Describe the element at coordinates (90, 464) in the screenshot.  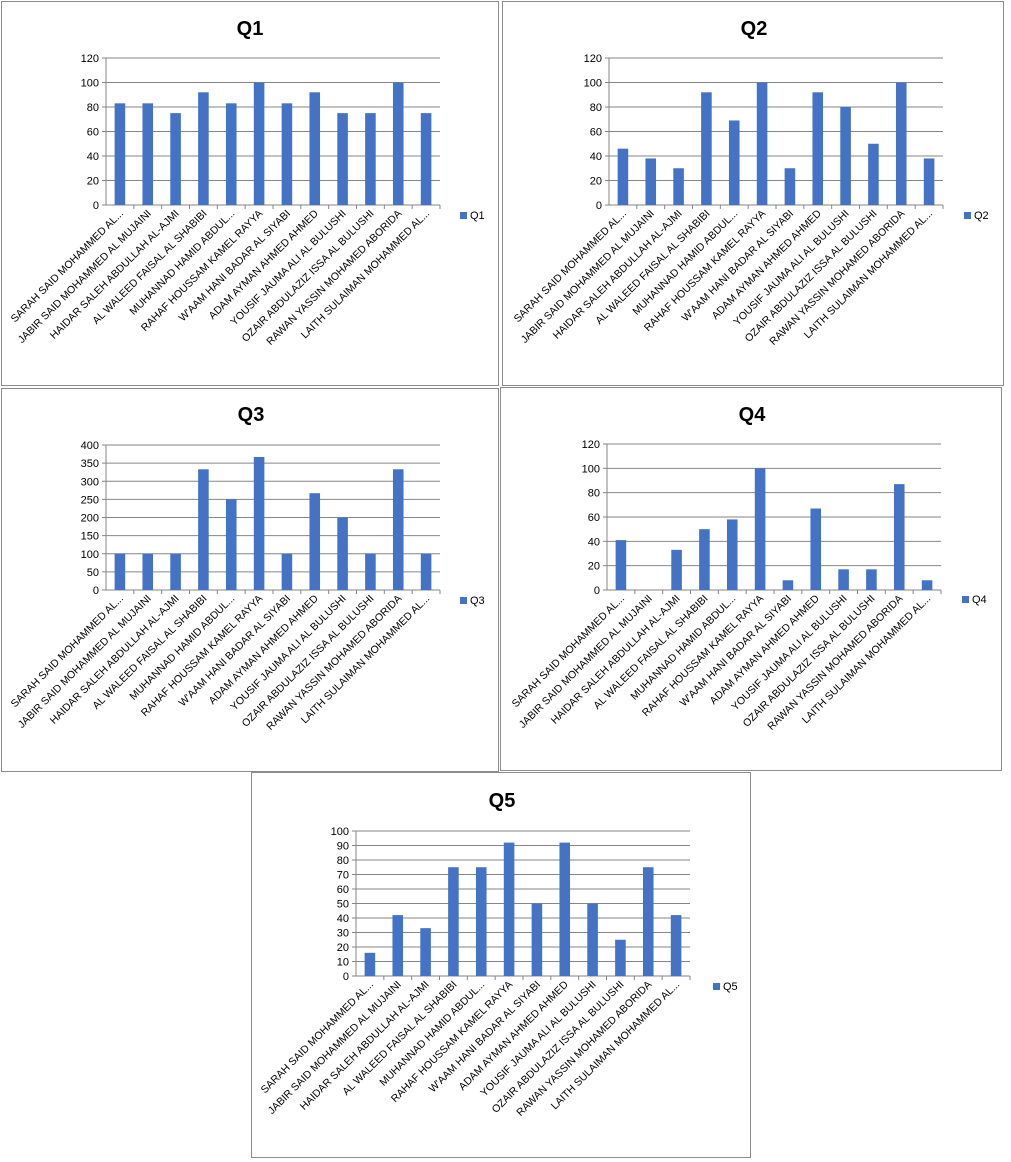
I see `y-tick-label: 350` at that location.